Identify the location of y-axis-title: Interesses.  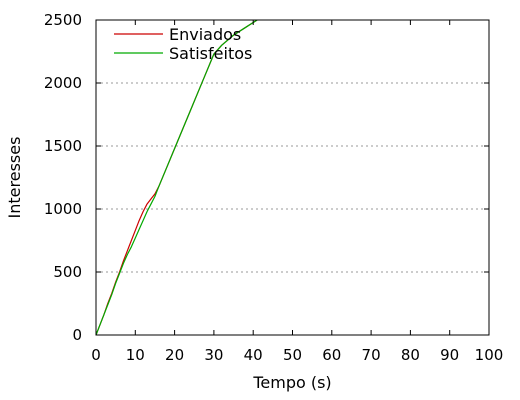
(14, 178).